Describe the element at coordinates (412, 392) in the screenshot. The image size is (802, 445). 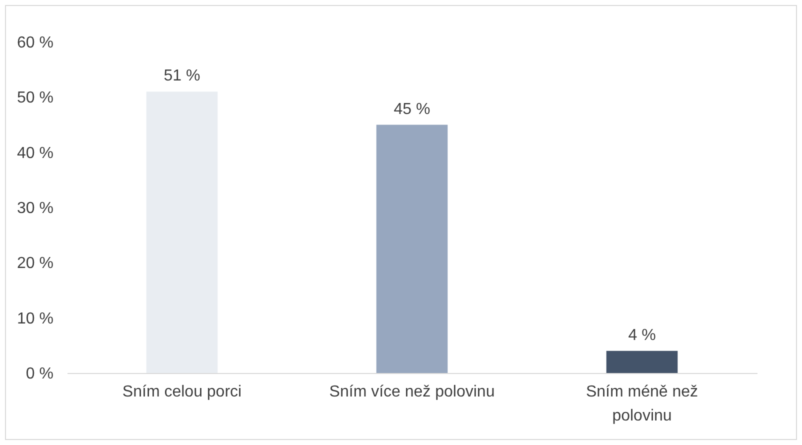
I see `x-tick-label: Sním více než polovinu` at that location.